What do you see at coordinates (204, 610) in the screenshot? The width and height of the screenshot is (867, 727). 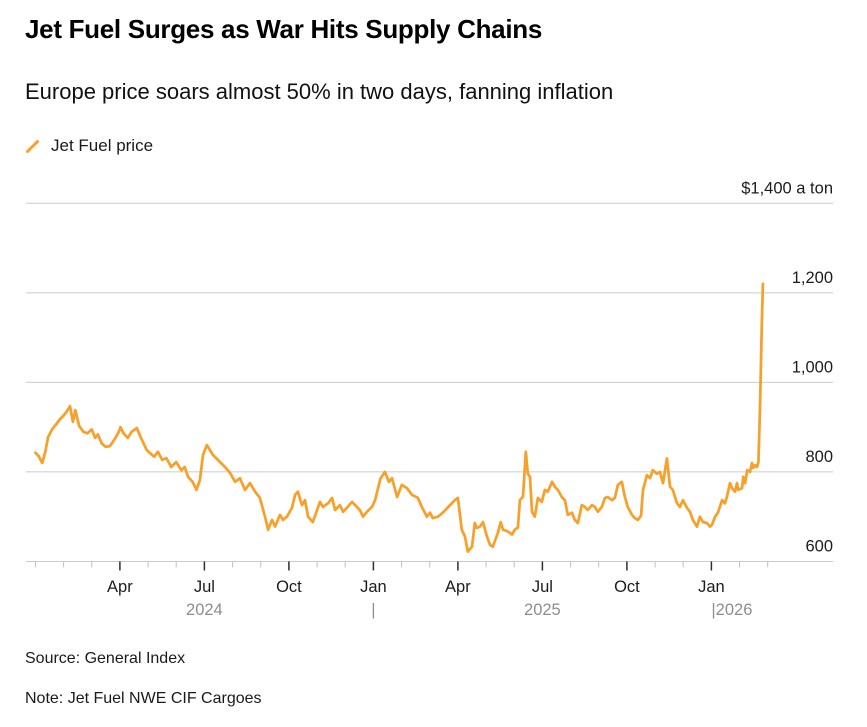 I see `year-label: 2024` at bounding box center [204, 610].